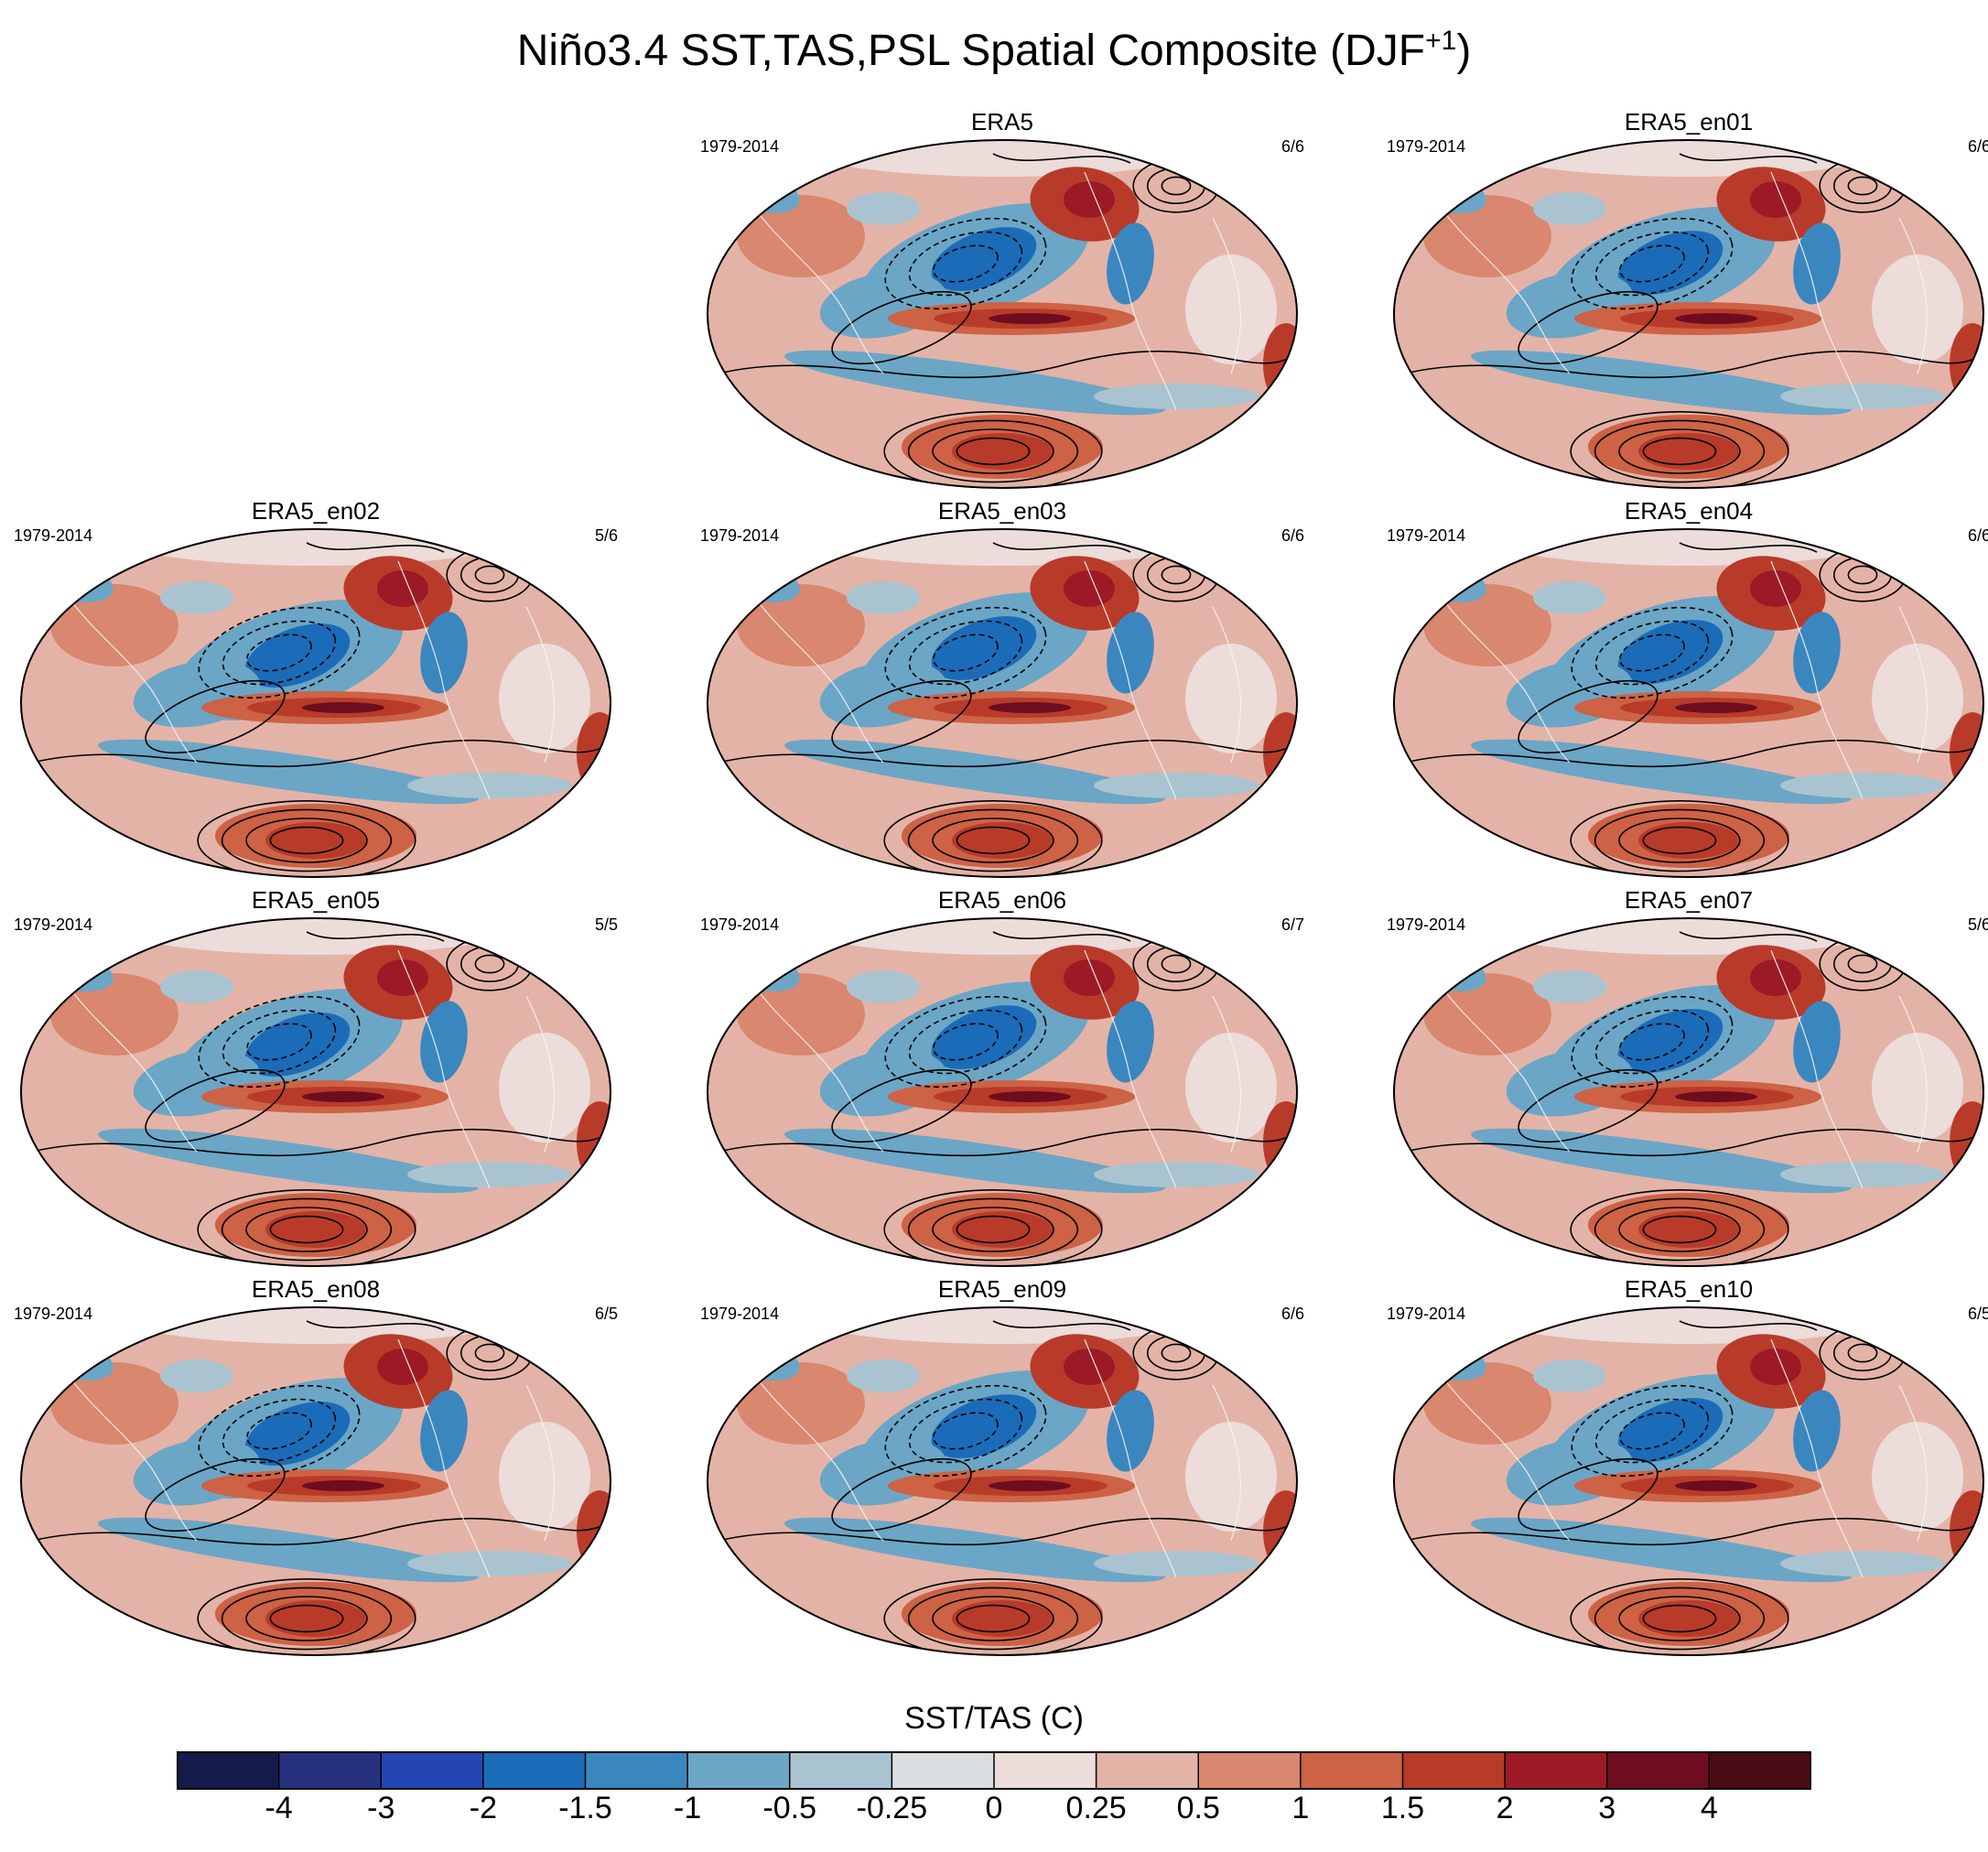  I want to click on panel-title: ERA5_en09, so click(1002, 1289).